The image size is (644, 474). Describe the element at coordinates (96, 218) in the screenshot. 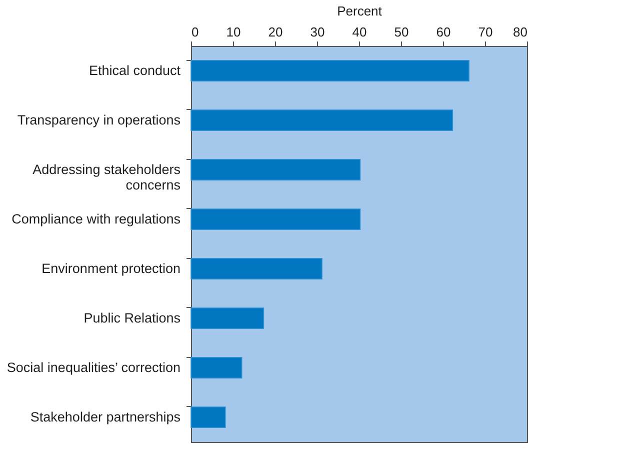

I see `y-tick-label: Compliance with regulations` at that location.